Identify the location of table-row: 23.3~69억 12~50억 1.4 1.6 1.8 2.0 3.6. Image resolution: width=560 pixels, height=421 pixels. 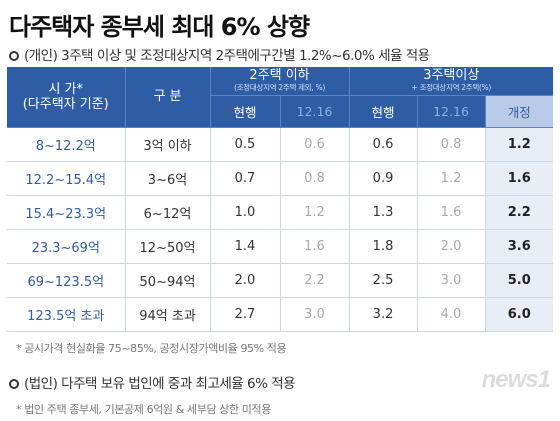
(280, 246).